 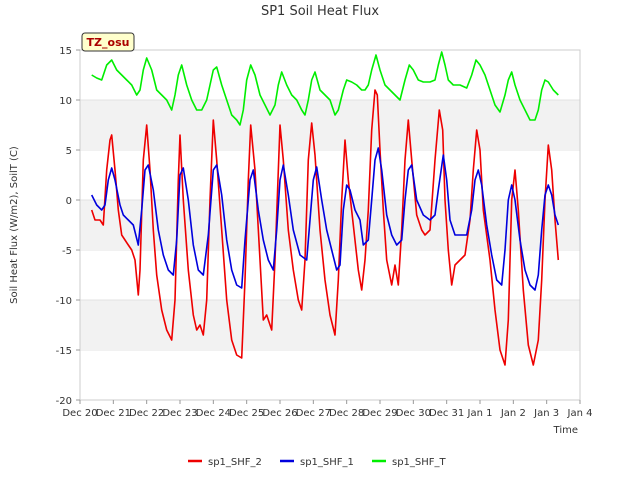 What do you see at coordinates (79, 413) in the screenshot?
I see `x-tick-label: Dec 20` at bounding box center [79, 413].